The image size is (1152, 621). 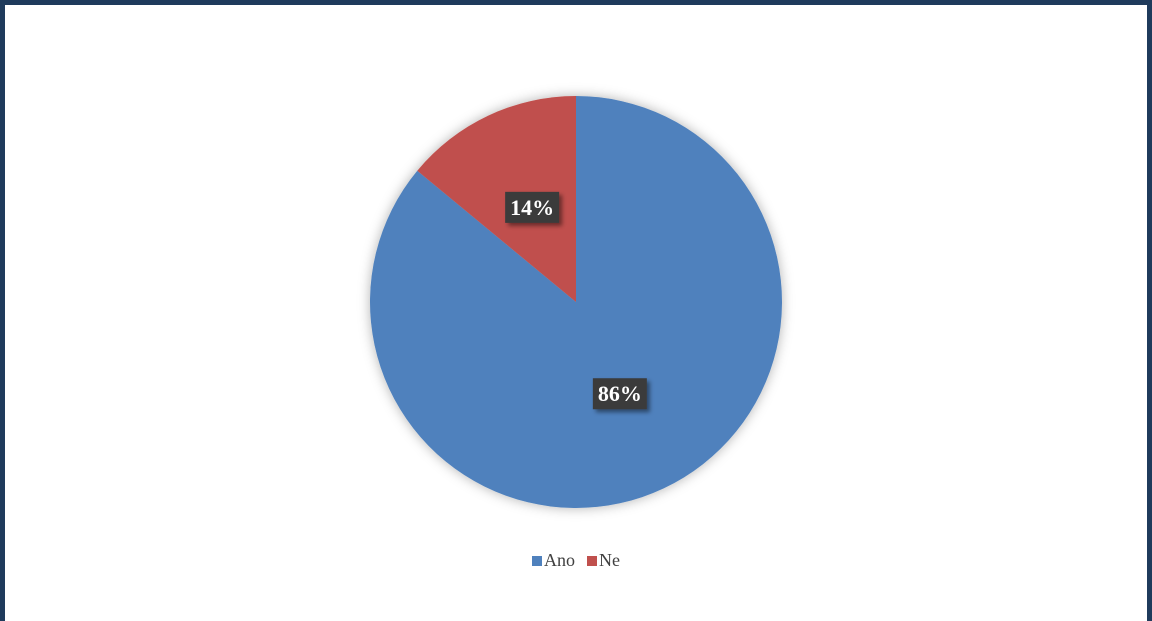 I want to click on legend: Ano Ne, so click(x=576, y=560).